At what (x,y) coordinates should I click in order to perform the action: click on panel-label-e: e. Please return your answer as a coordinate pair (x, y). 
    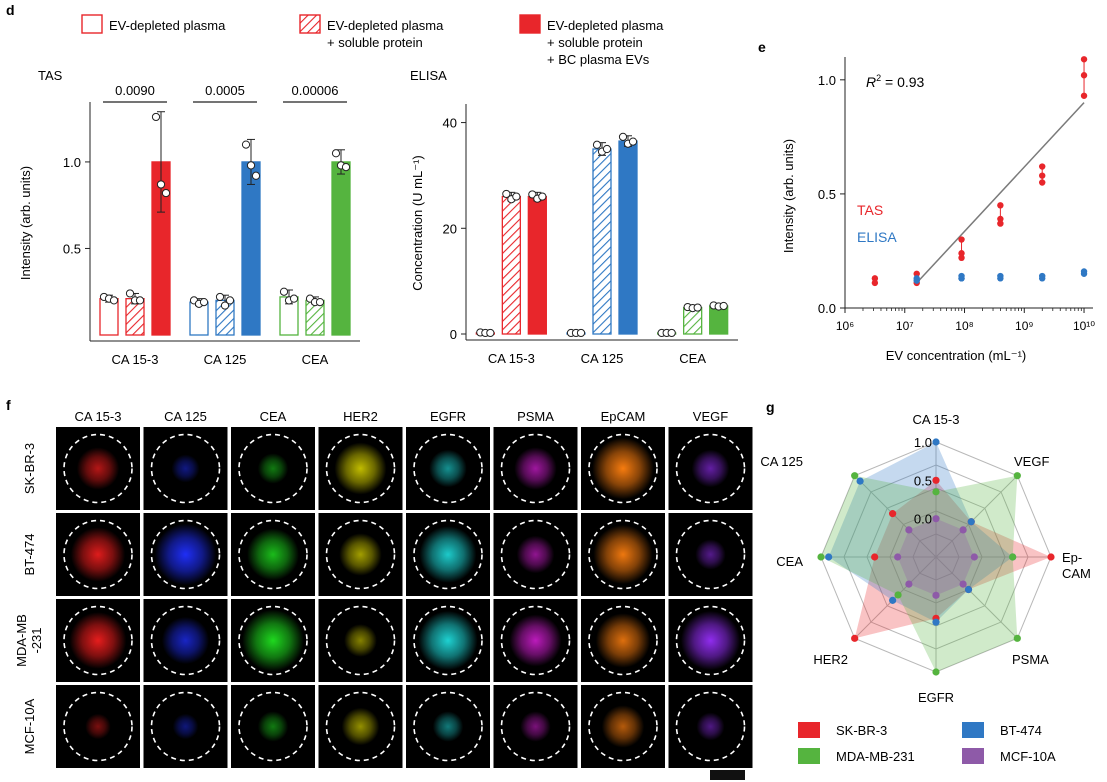
    Looking at the image, I should click on (762, 47).